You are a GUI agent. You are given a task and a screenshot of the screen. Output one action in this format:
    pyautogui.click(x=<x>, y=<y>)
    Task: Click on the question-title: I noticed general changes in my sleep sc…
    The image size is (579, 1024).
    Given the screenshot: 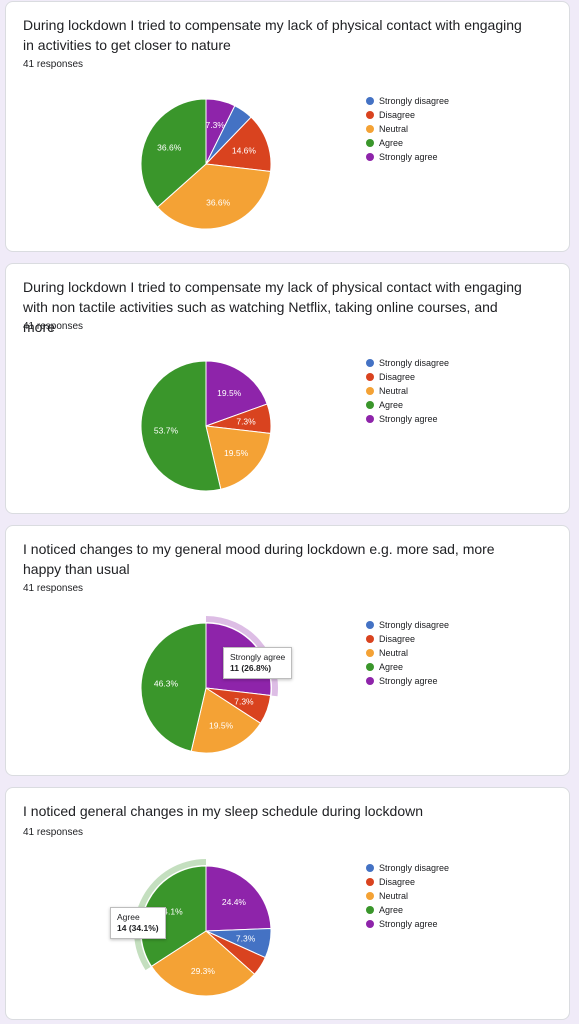 What is the action you would take?
    pyautogui.click(x=223, y=811)
    